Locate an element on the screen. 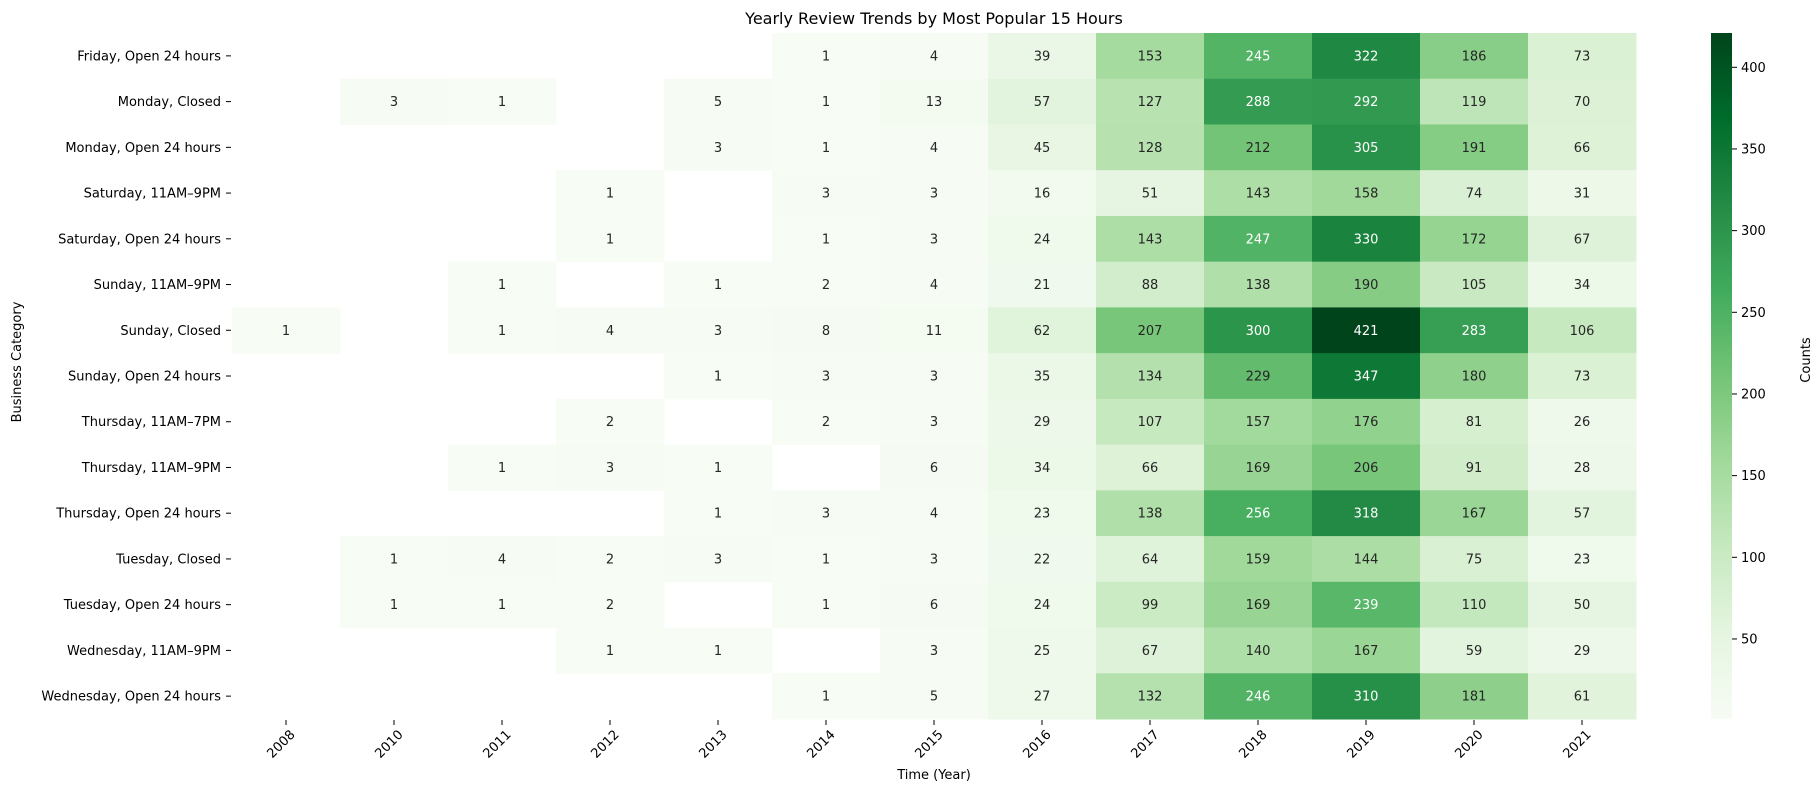 The width and height of the screenshot is (1817, 790). cell-value-label: 5 is located at coordinates (934, 697).